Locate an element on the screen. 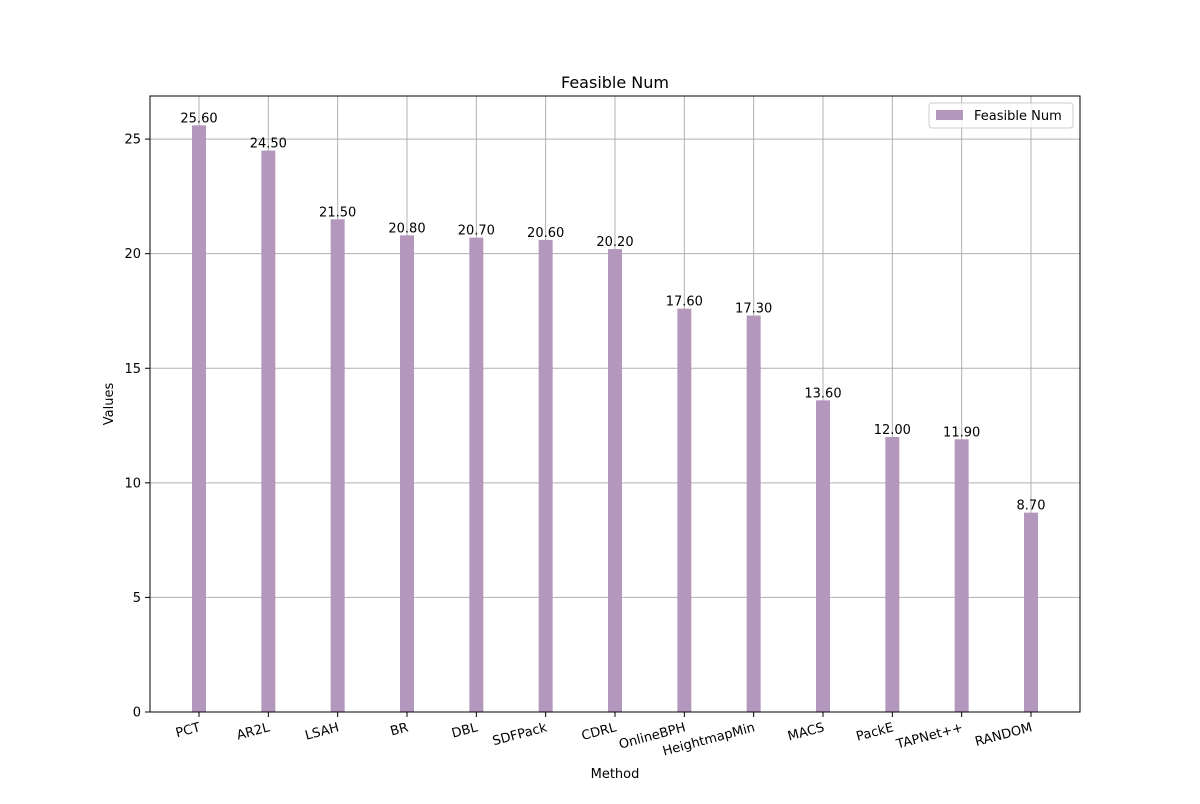 The image size is (1200, 804). legend: Feasible Num is located at coordinates (1001, 115).